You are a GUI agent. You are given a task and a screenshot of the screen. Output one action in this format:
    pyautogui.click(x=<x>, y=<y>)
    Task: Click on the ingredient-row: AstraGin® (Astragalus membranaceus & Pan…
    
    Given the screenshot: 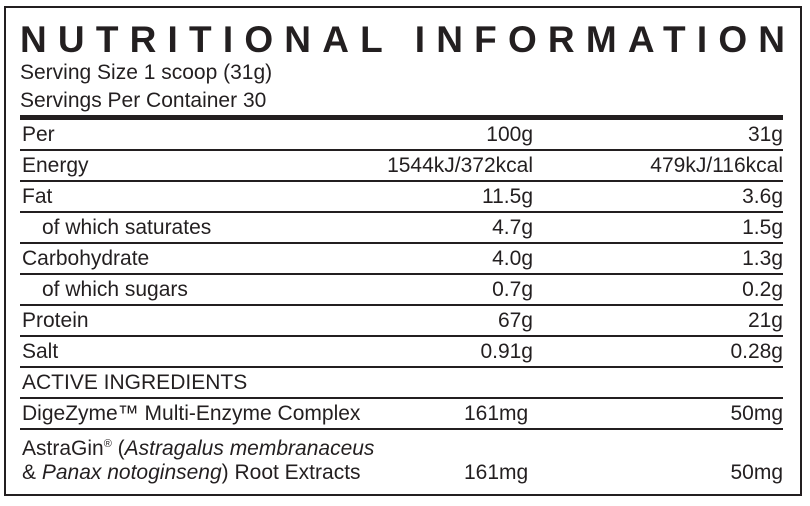 What is the action you would take?
    pyautogui.click(x=401, y=459)
    